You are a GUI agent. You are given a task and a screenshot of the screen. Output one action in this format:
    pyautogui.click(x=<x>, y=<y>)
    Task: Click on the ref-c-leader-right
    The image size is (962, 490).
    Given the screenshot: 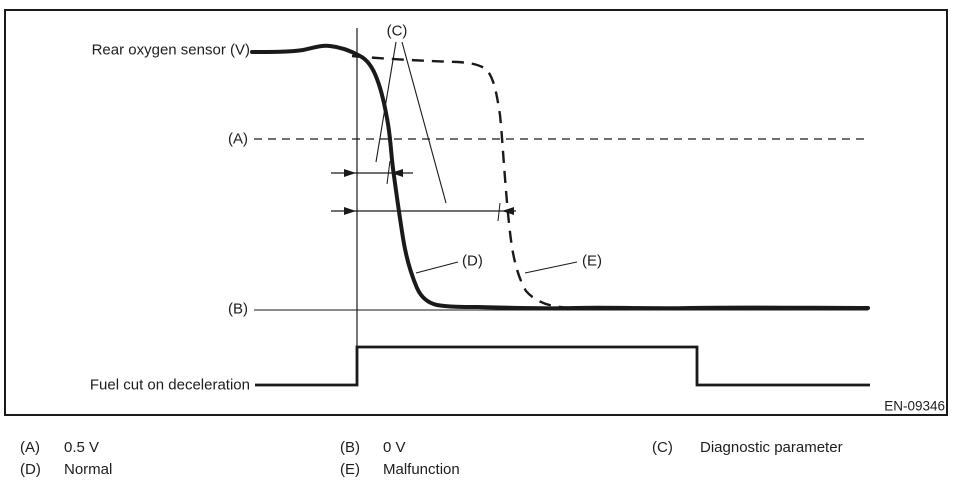 What is the action you would take?
    pyautogui.click(x=424, y=122)
    